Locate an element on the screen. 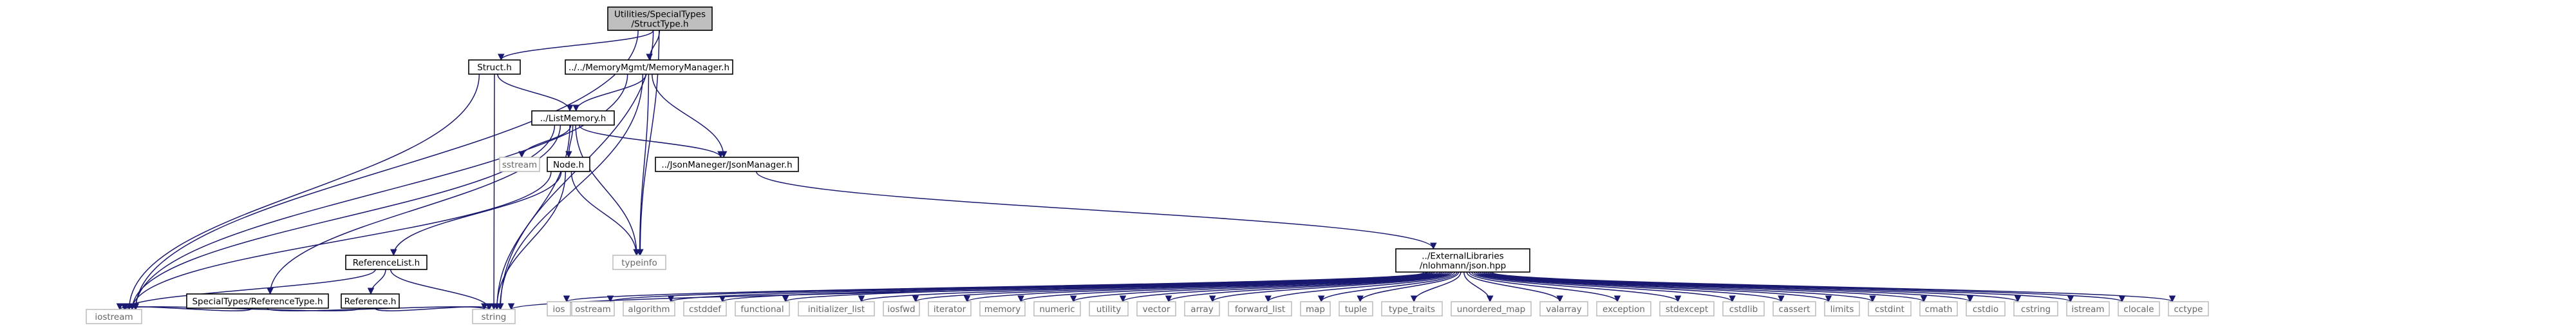  node-label: ReferenceList.h is located at coordinates (386, 263).